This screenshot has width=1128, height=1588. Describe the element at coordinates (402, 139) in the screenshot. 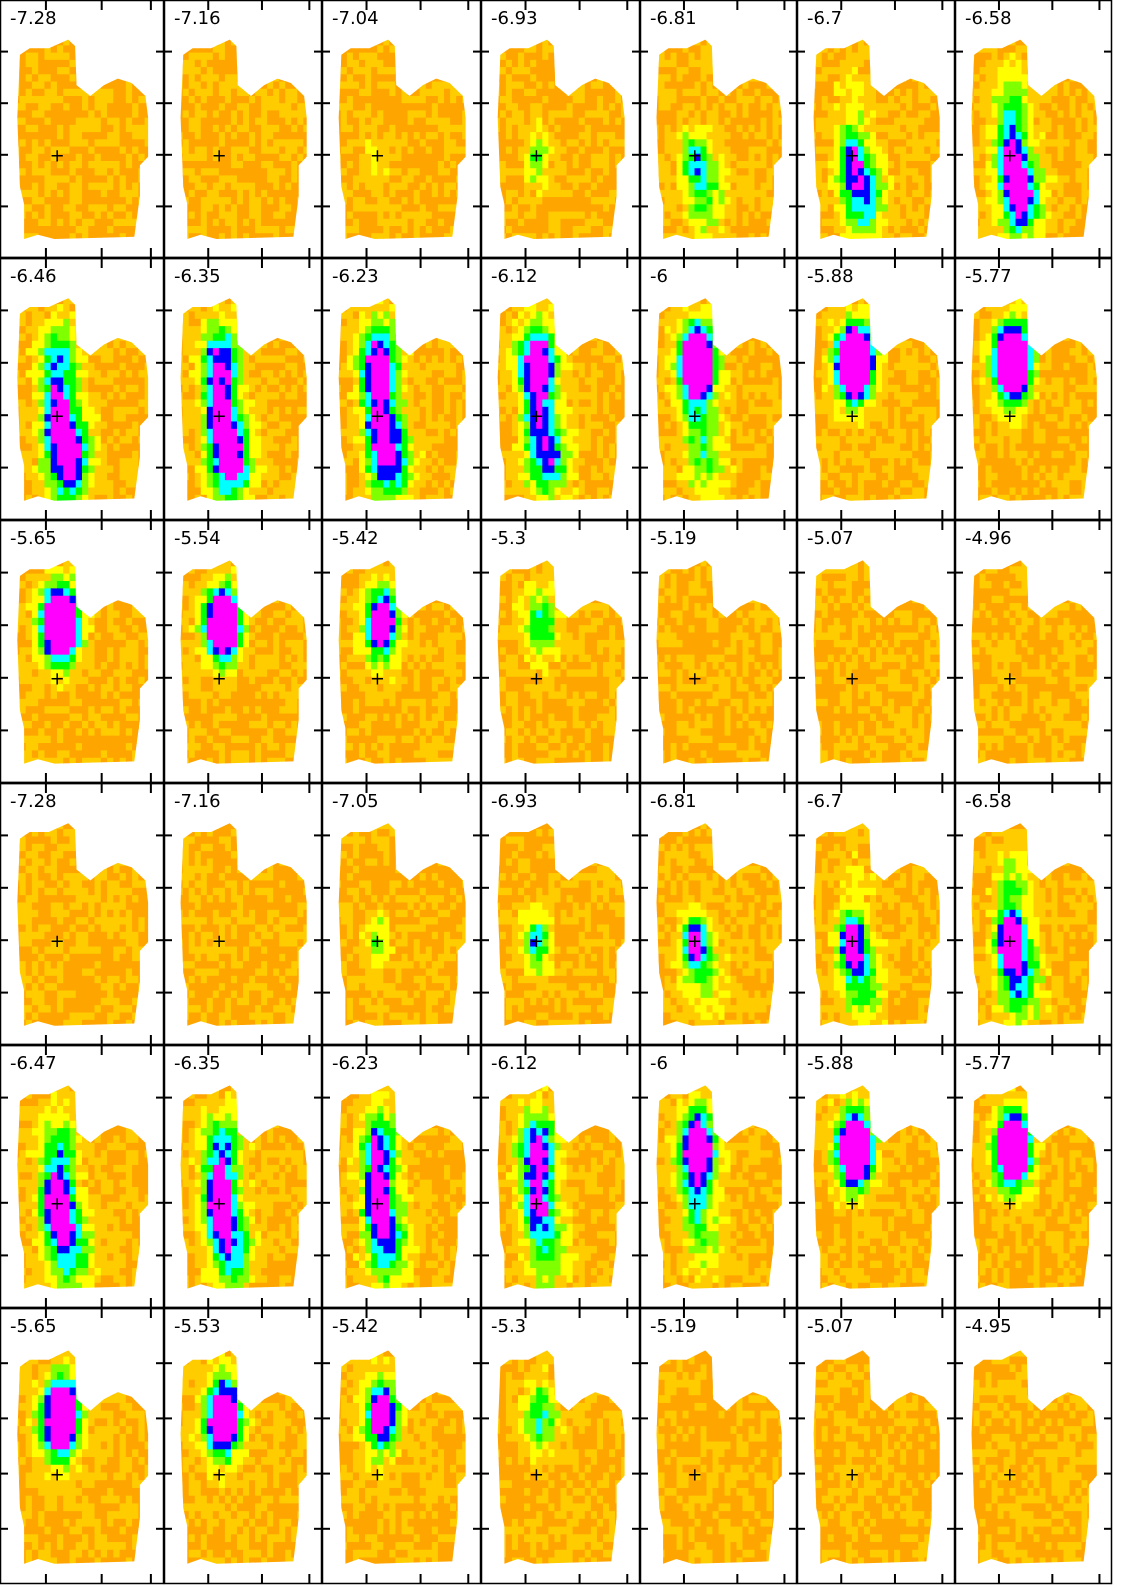

I see `intensity-map` at that location.